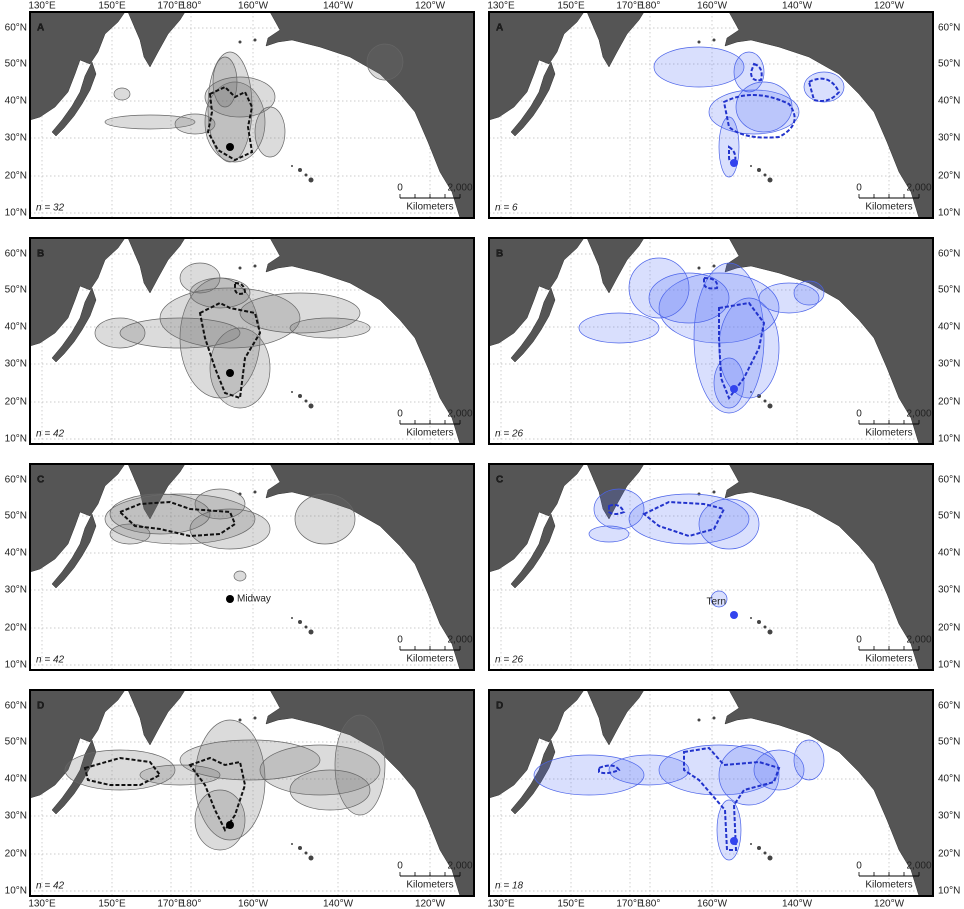  I want to click on map-body: 0 2,000 Kilometers Dn = 18, so click(711, 793).